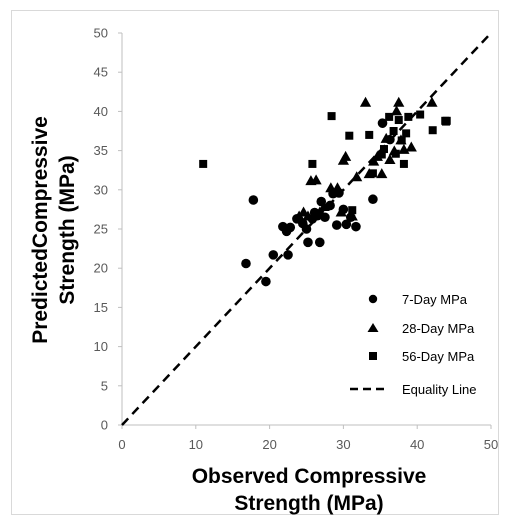 The height and width of the screenshot is (520, 512). I want to click on legend-label-7-day: 7-Day MPa, so click(435, 299).